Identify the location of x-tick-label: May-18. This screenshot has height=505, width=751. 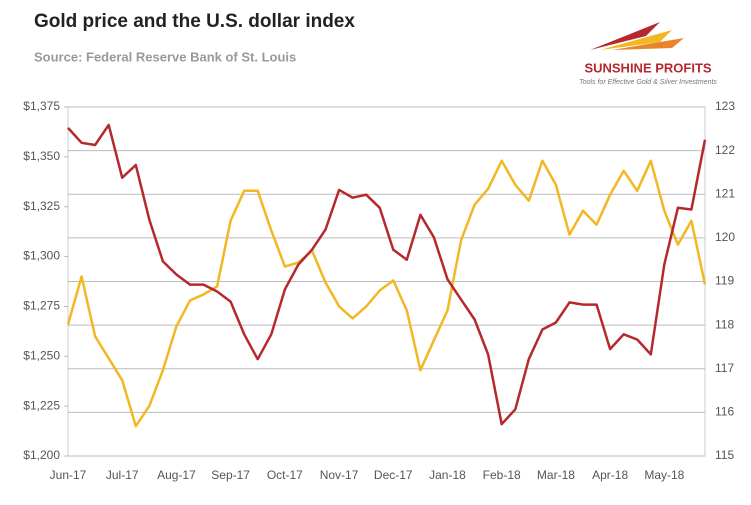
(664, 475).